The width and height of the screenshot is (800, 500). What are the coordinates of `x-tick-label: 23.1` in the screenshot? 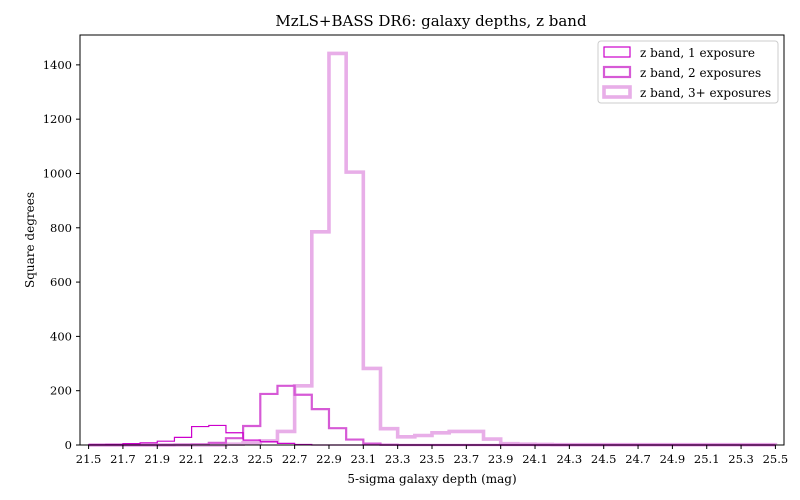 It's located at (364, 459).